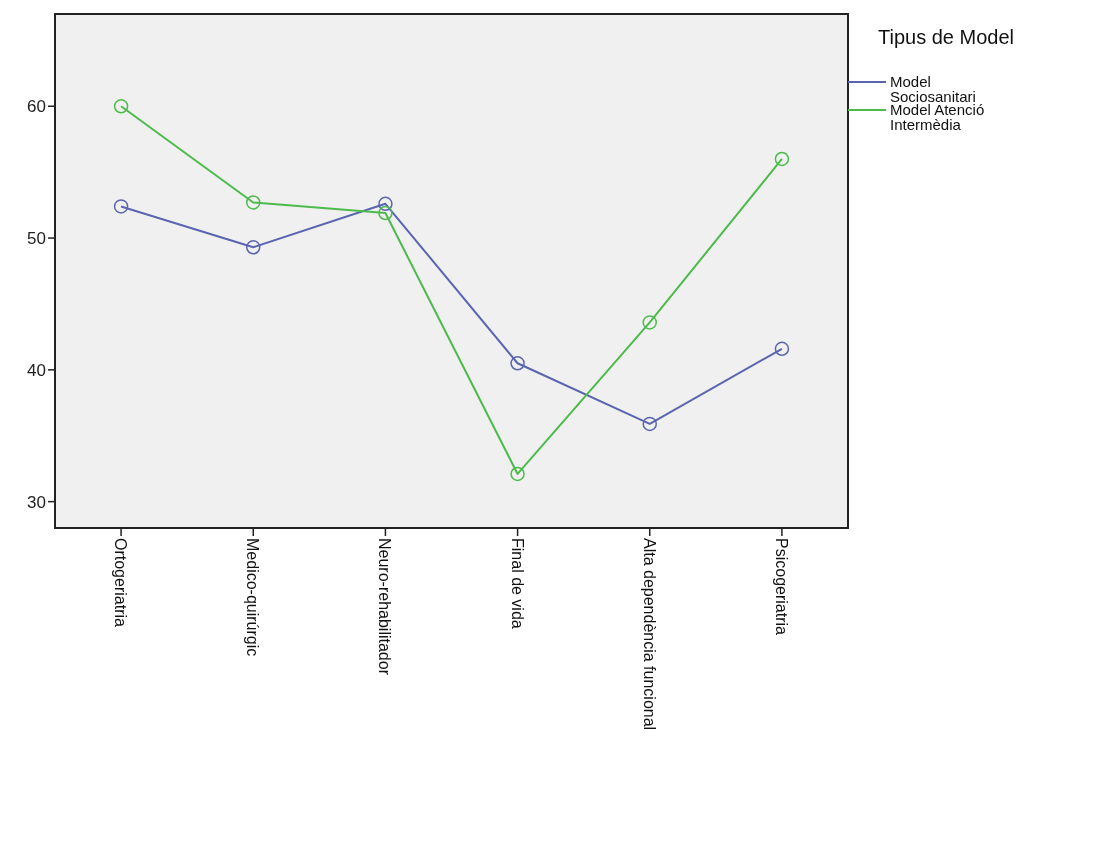 This screenshot has height=843, width=1096. I want to click on y-tick-label: 30, so click(36, 502).